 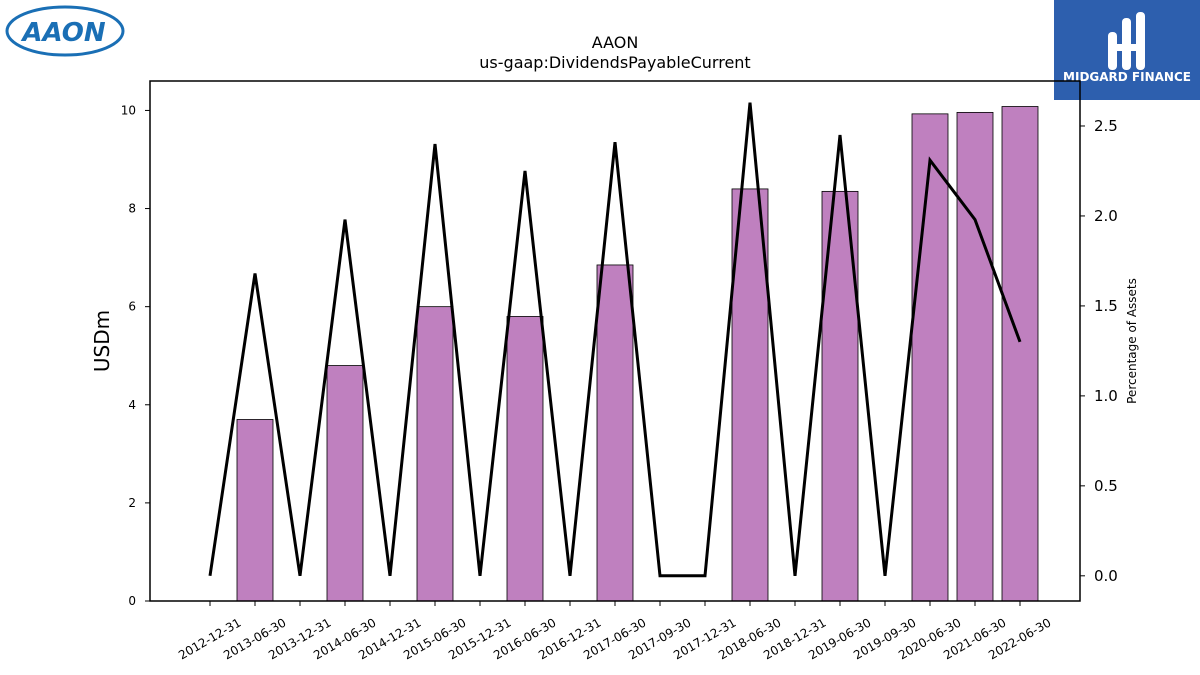 What do you see at coordinates (132, 307) in the screenshot?
I see `y-left-tick-label: 6` at bounding box center [132, 307].